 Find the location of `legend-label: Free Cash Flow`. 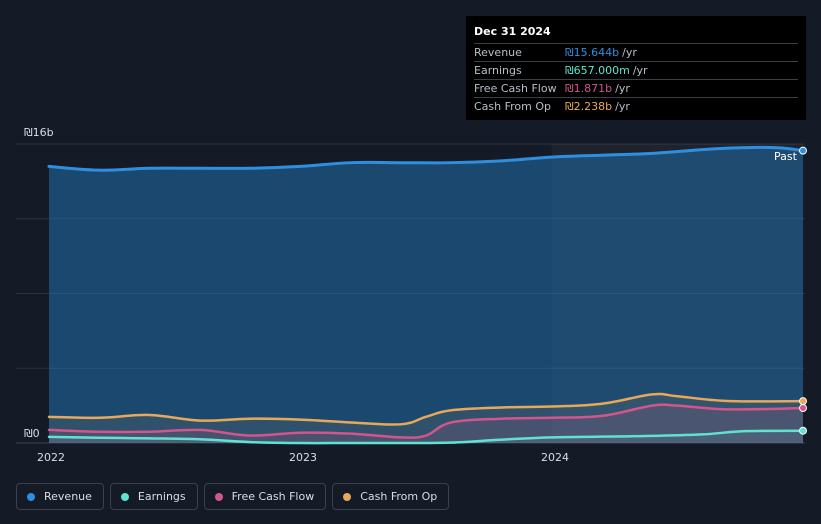

legend-label: Free Cash Flow is located at coordinates (273, 496).